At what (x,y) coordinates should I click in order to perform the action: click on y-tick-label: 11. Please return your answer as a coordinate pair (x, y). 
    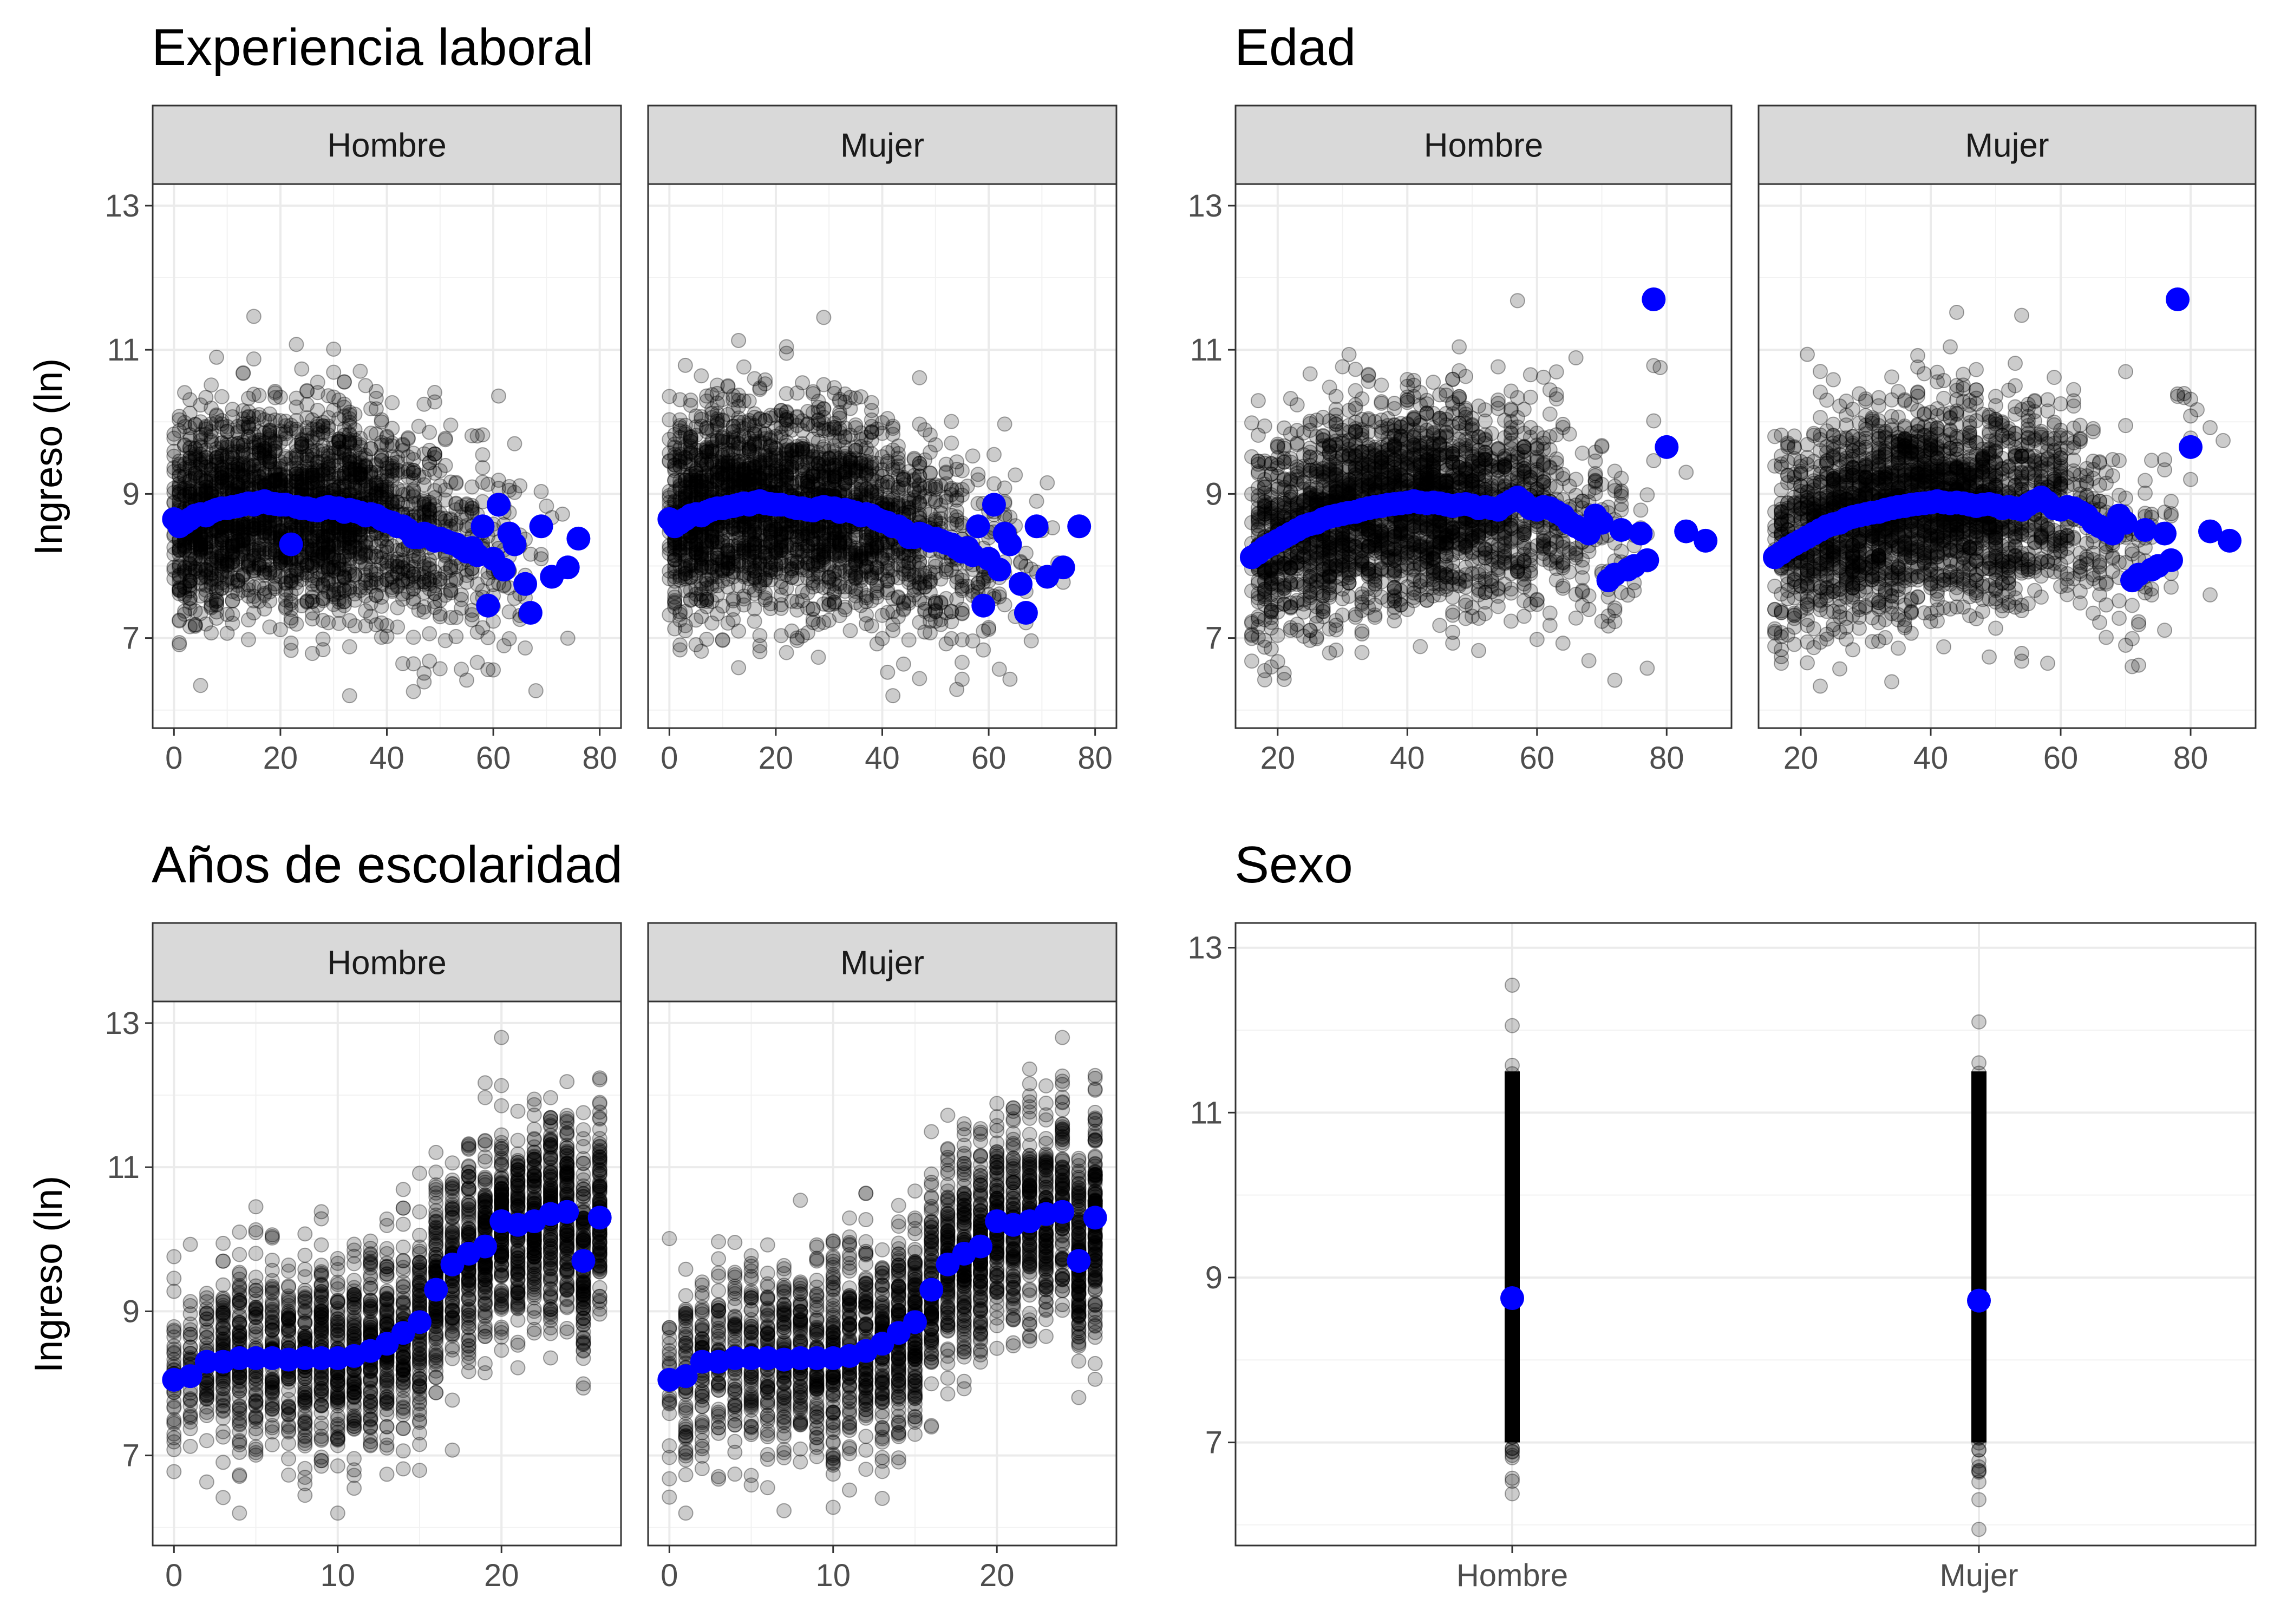
    Looking at the image, I should click on (124, 350).